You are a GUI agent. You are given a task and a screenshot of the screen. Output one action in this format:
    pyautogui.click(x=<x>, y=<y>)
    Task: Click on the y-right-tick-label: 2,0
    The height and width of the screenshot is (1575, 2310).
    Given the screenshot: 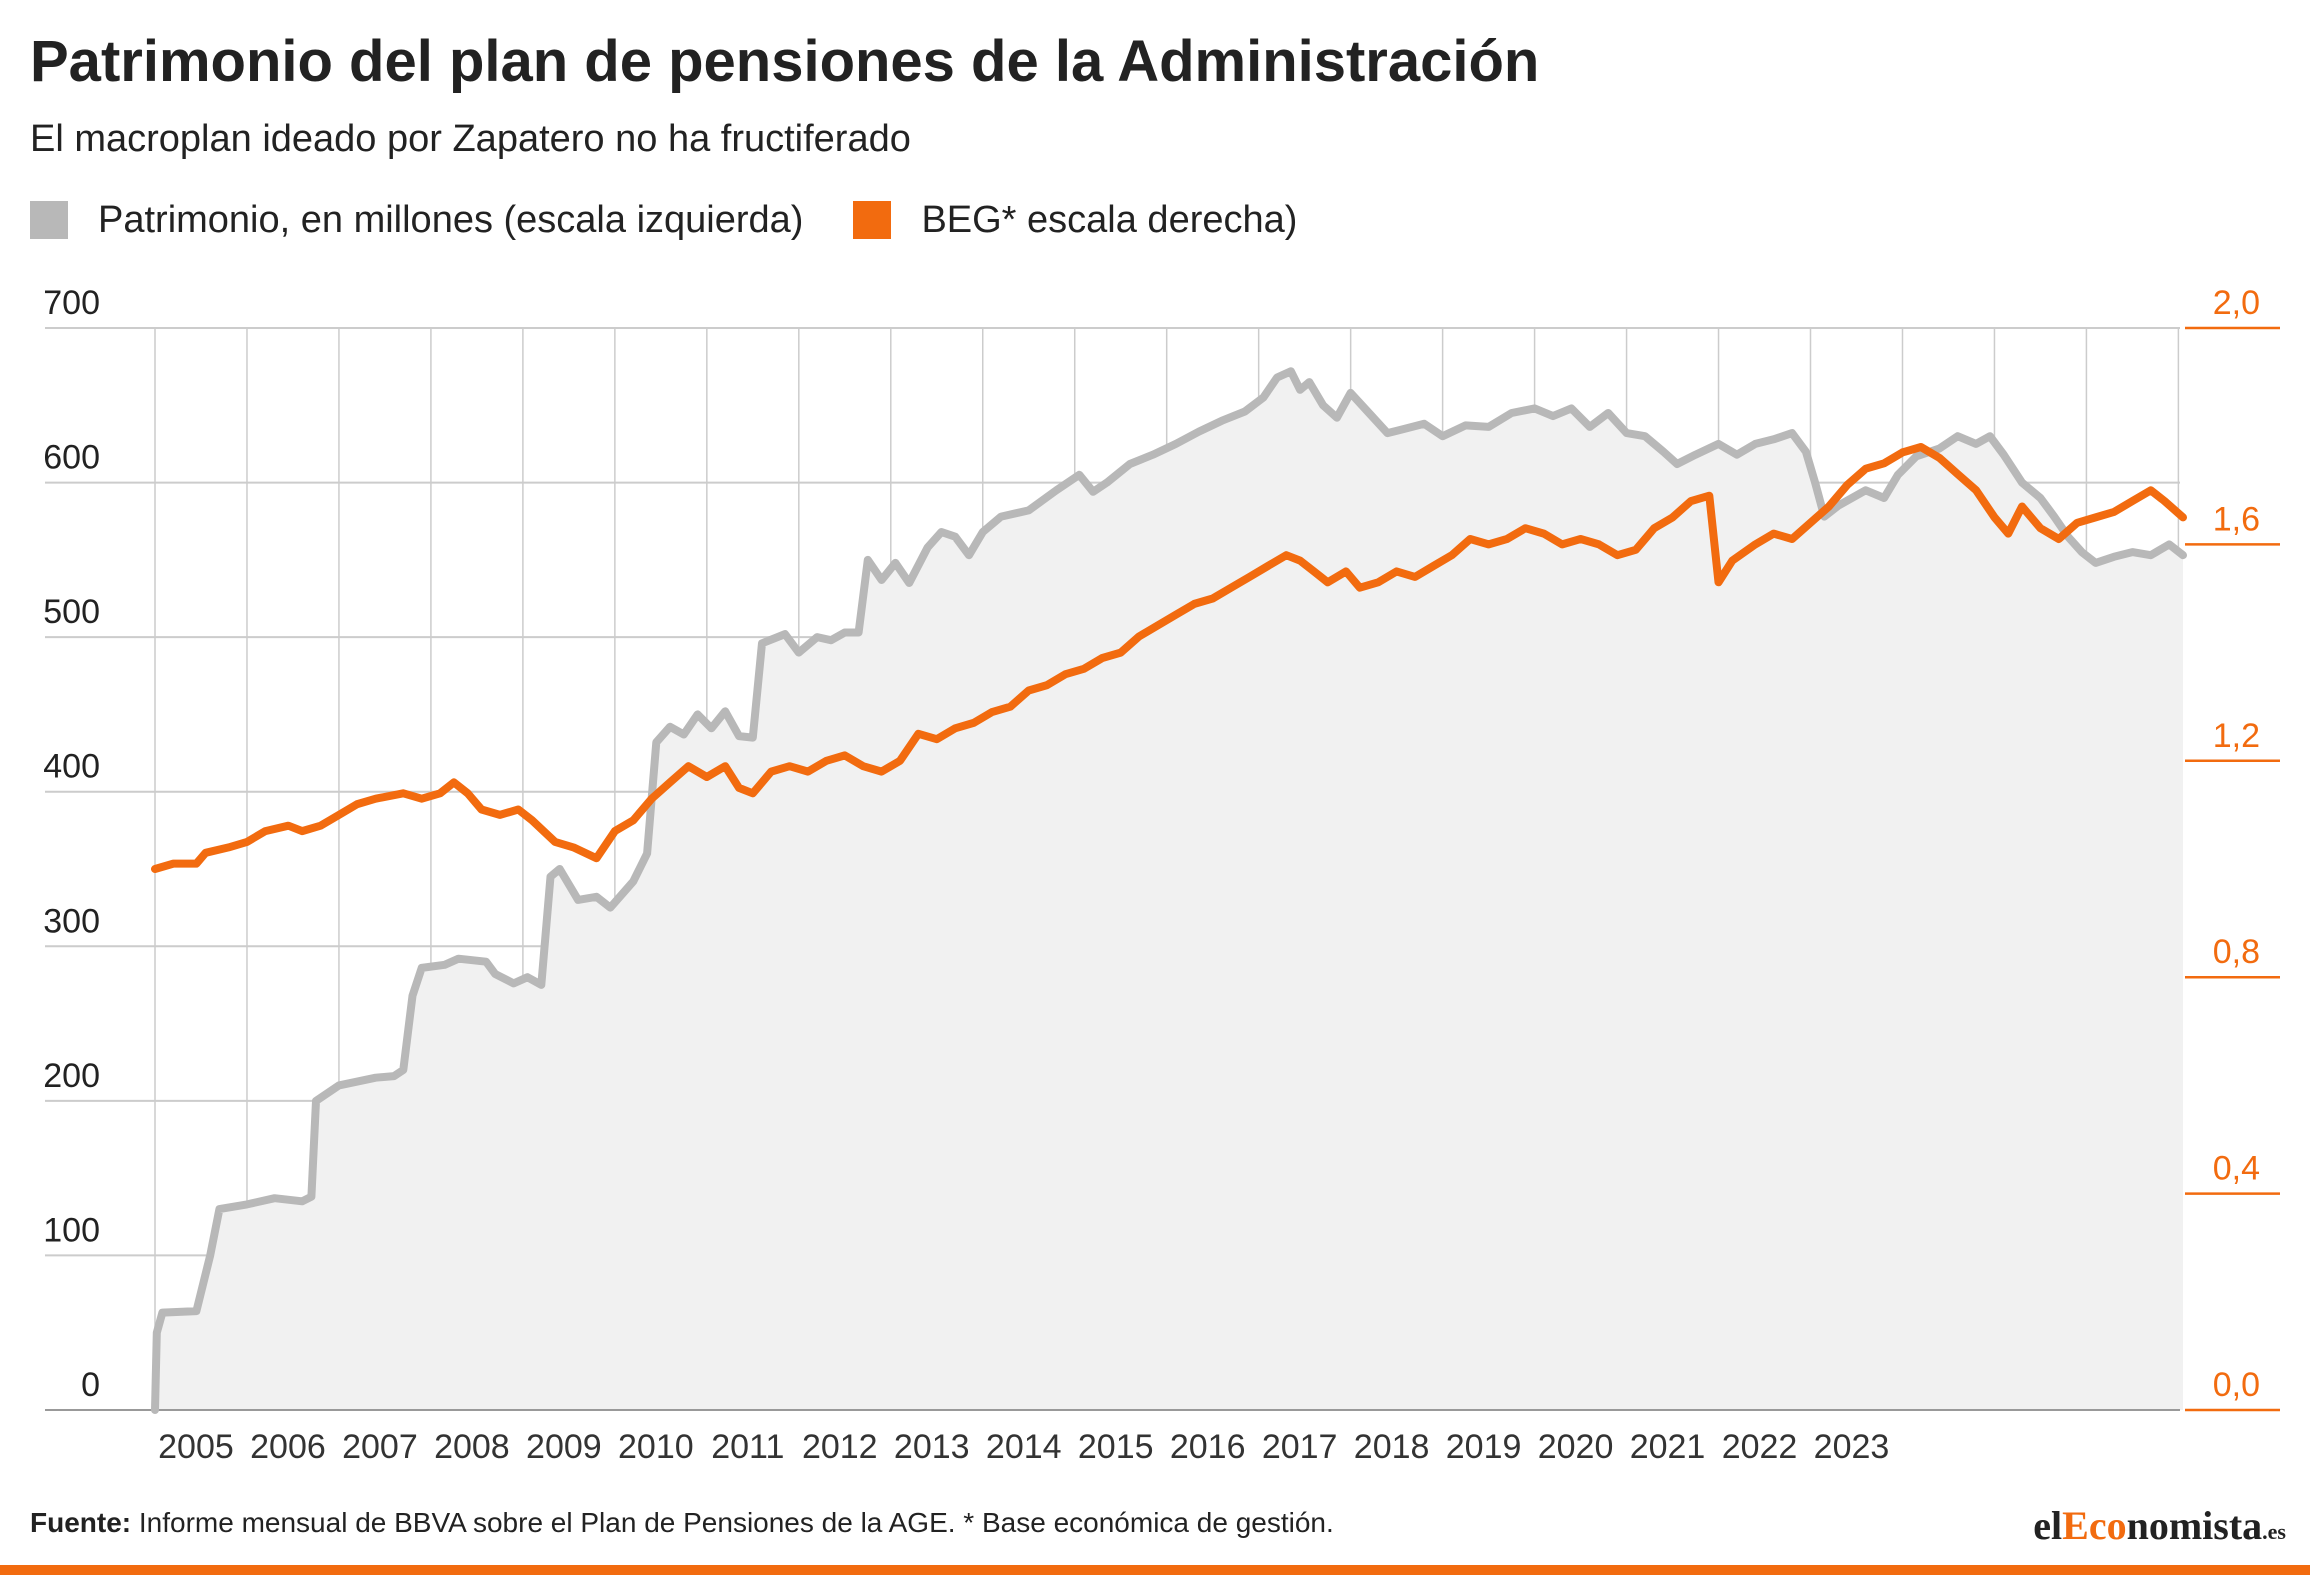 What is the action you would take?
    pyautogui.click(x=2236, y=303)
    